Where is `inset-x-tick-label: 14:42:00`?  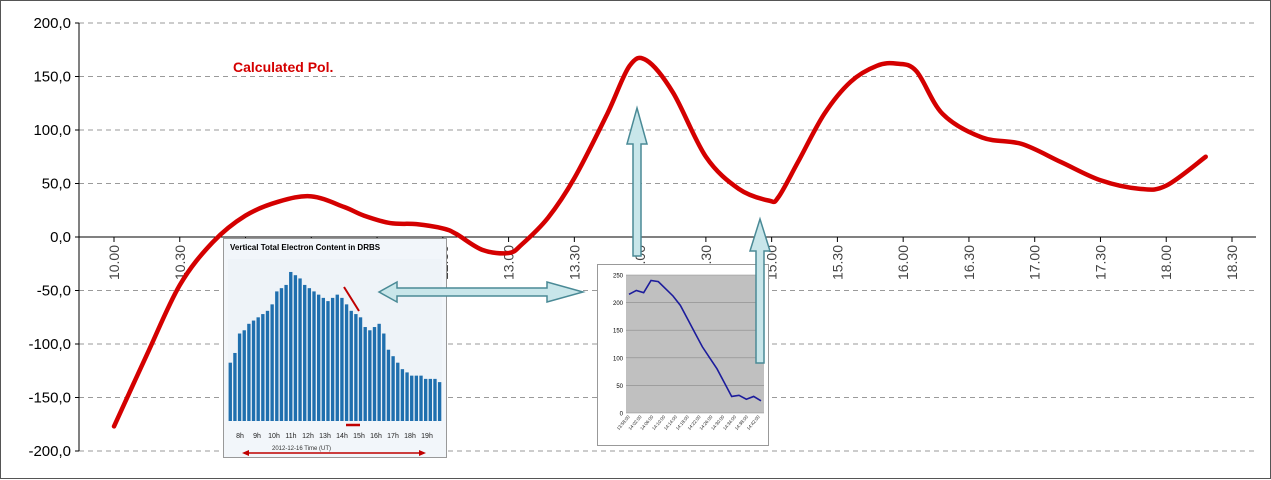
inset-x-tick-label: 14:42:00 is located at coordinates (753, 422).